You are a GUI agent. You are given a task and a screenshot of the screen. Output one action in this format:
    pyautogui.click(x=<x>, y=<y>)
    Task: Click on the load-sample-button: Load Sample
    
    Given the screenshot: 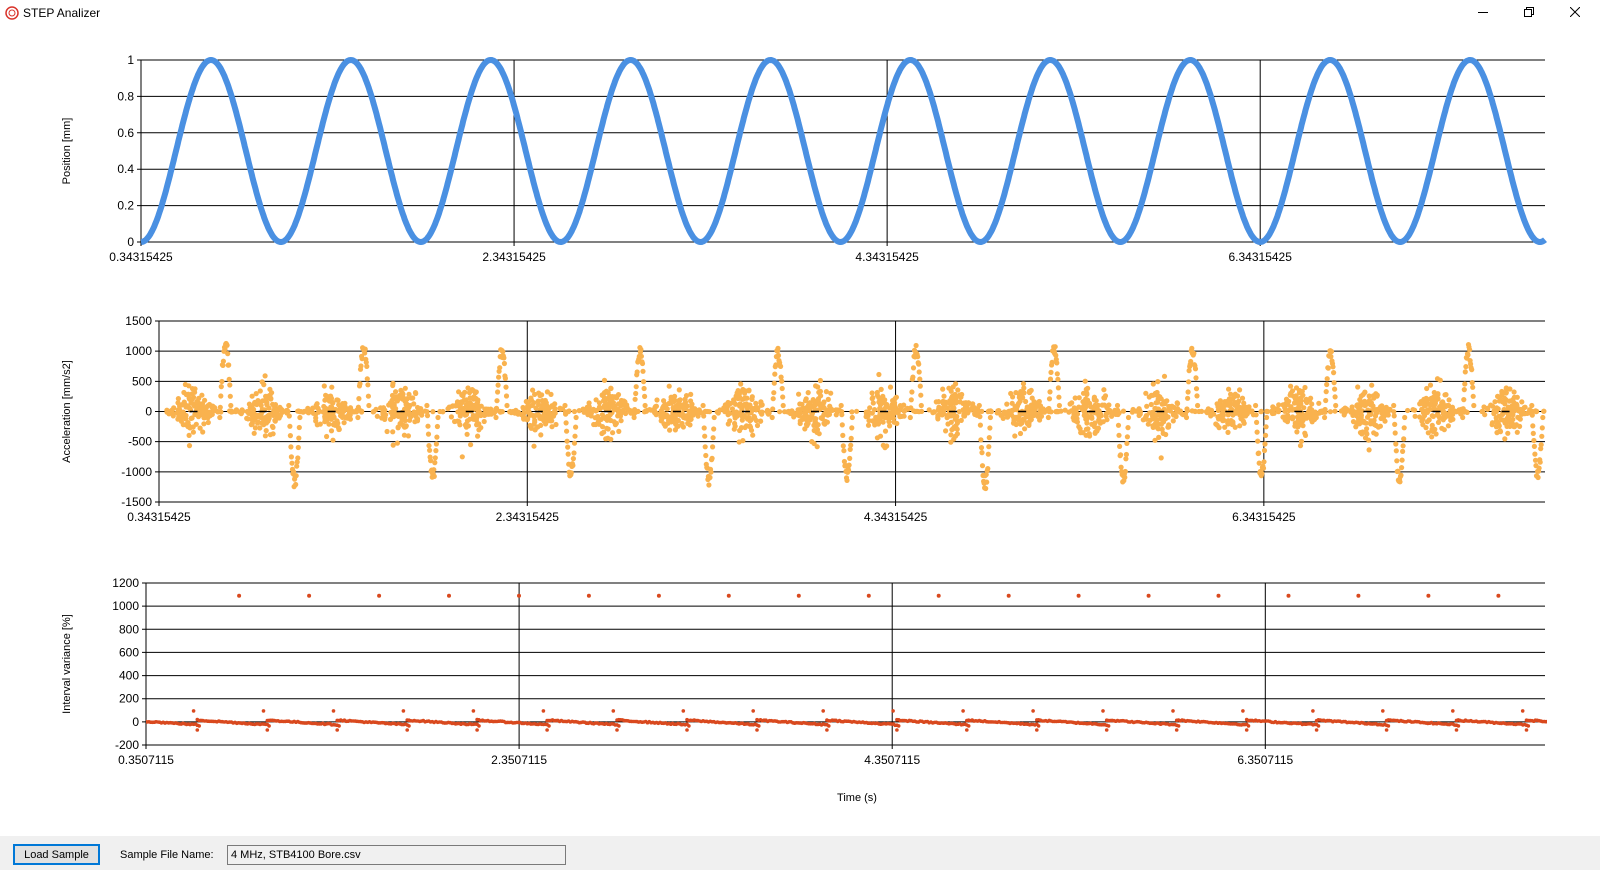 What is the action you would take?
    pyautogui.click(x=56, y=854)
    